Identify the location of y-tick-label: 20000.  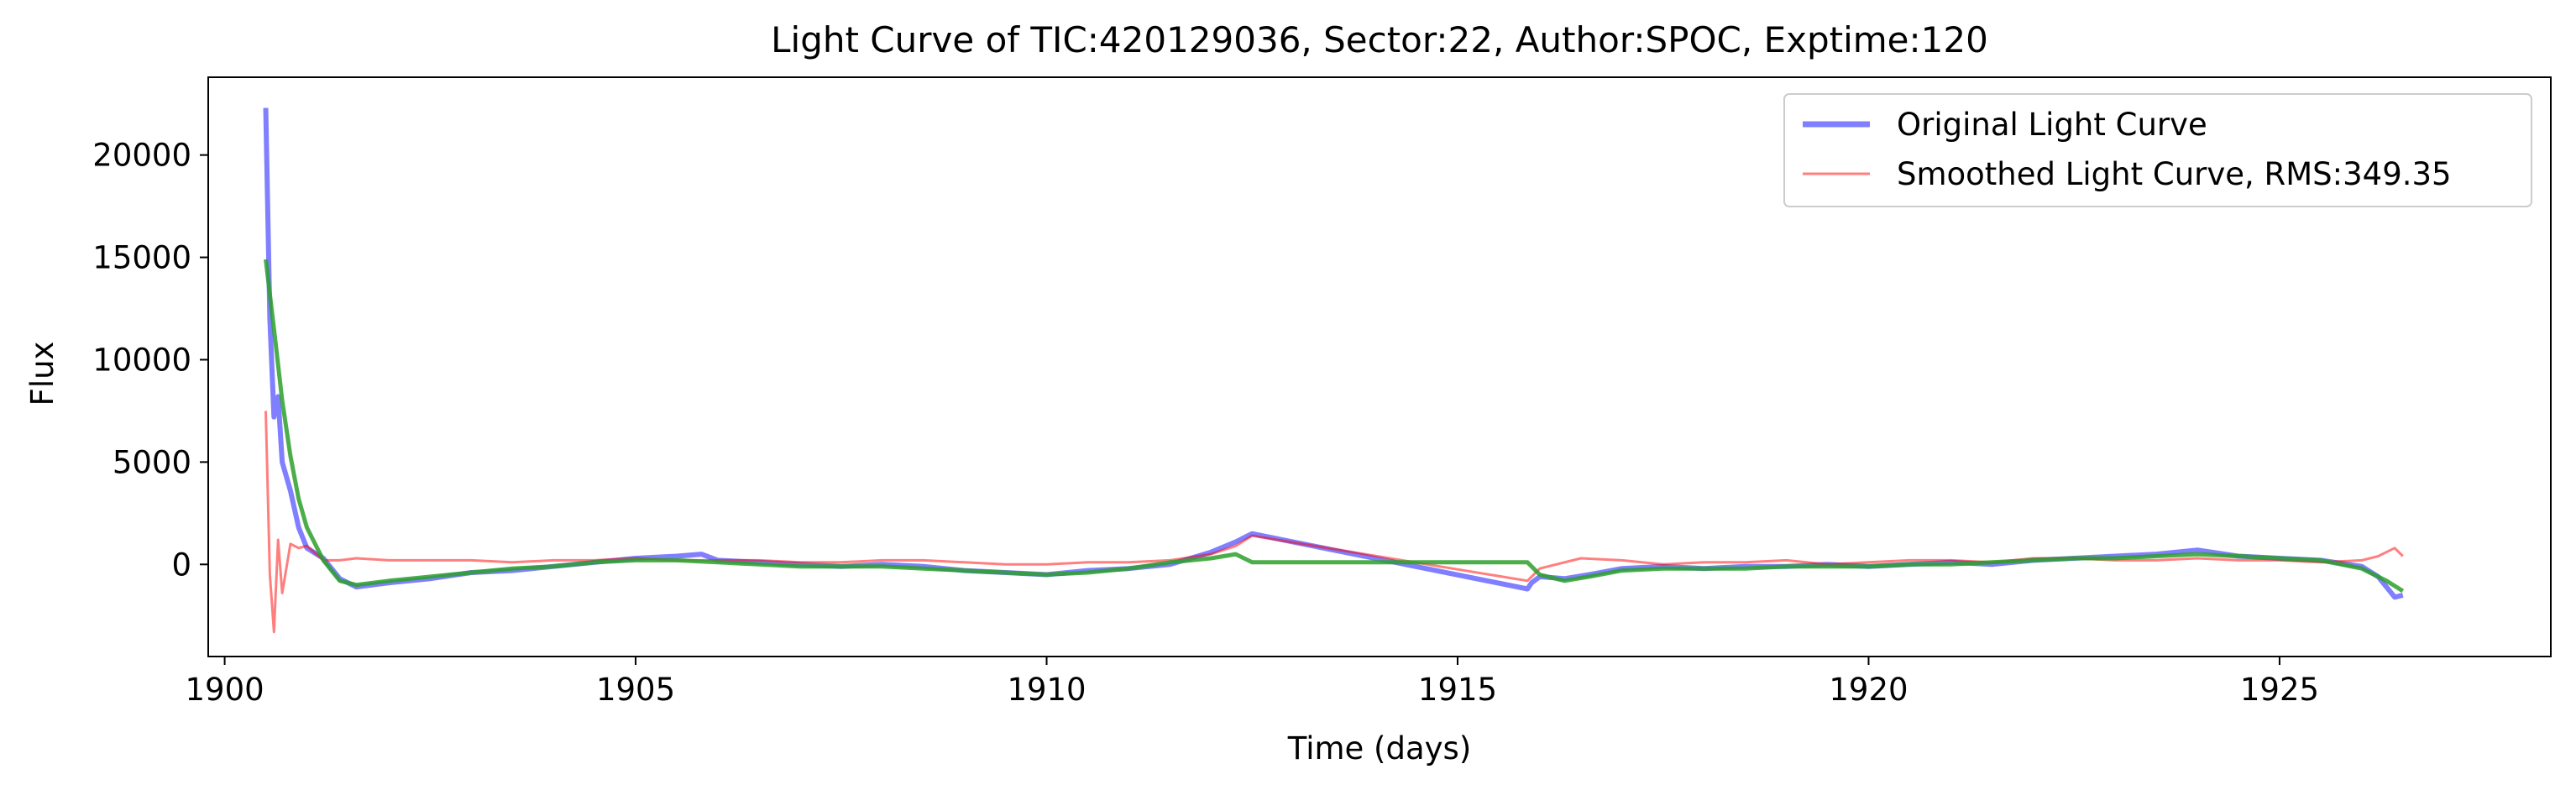
(141, 156).